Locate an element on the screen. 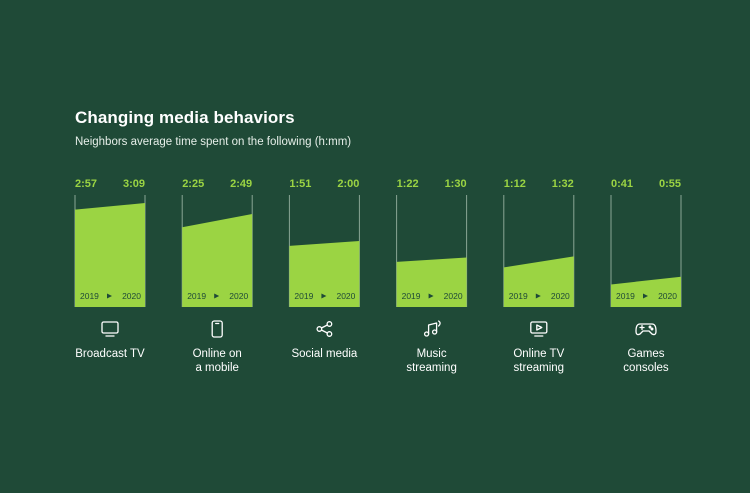  tv-icon is located at coordinates (110, 329).